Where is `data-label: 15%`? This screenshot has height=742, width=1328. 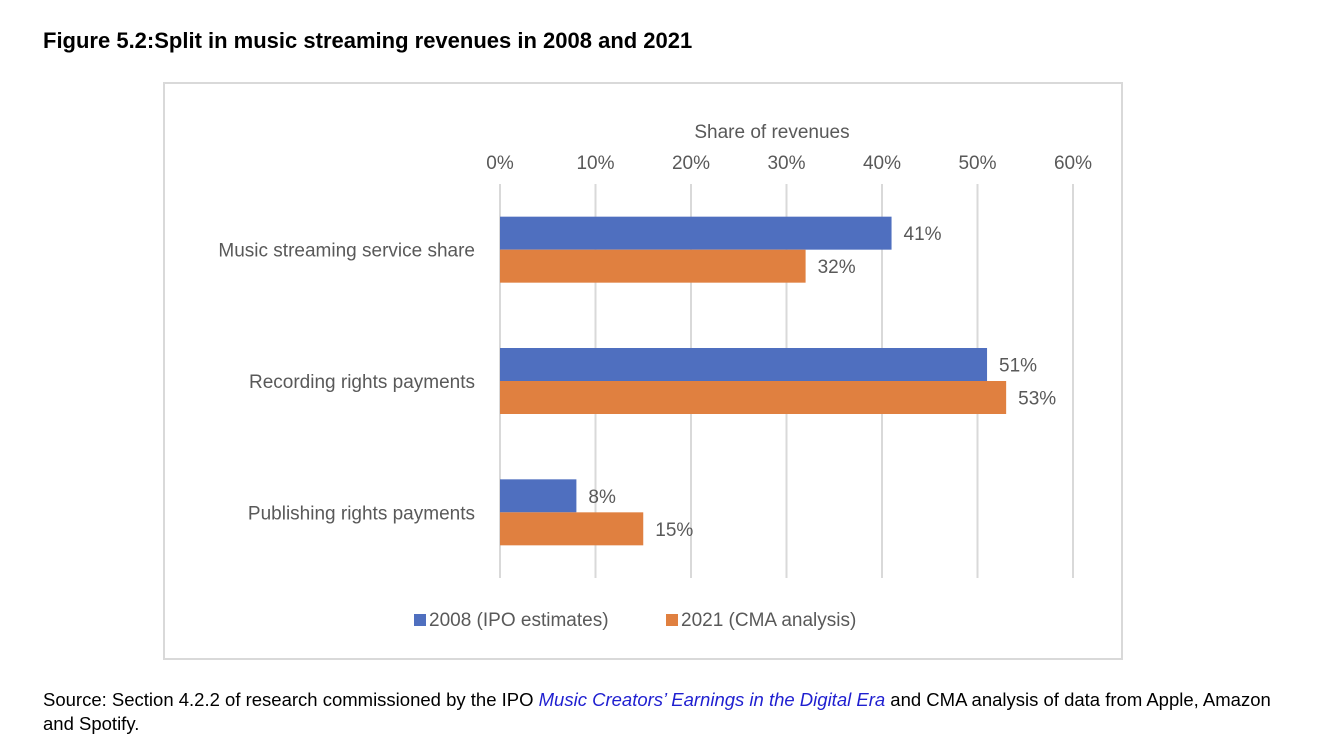 data-label: 15% is located at coordinates (674, 530).